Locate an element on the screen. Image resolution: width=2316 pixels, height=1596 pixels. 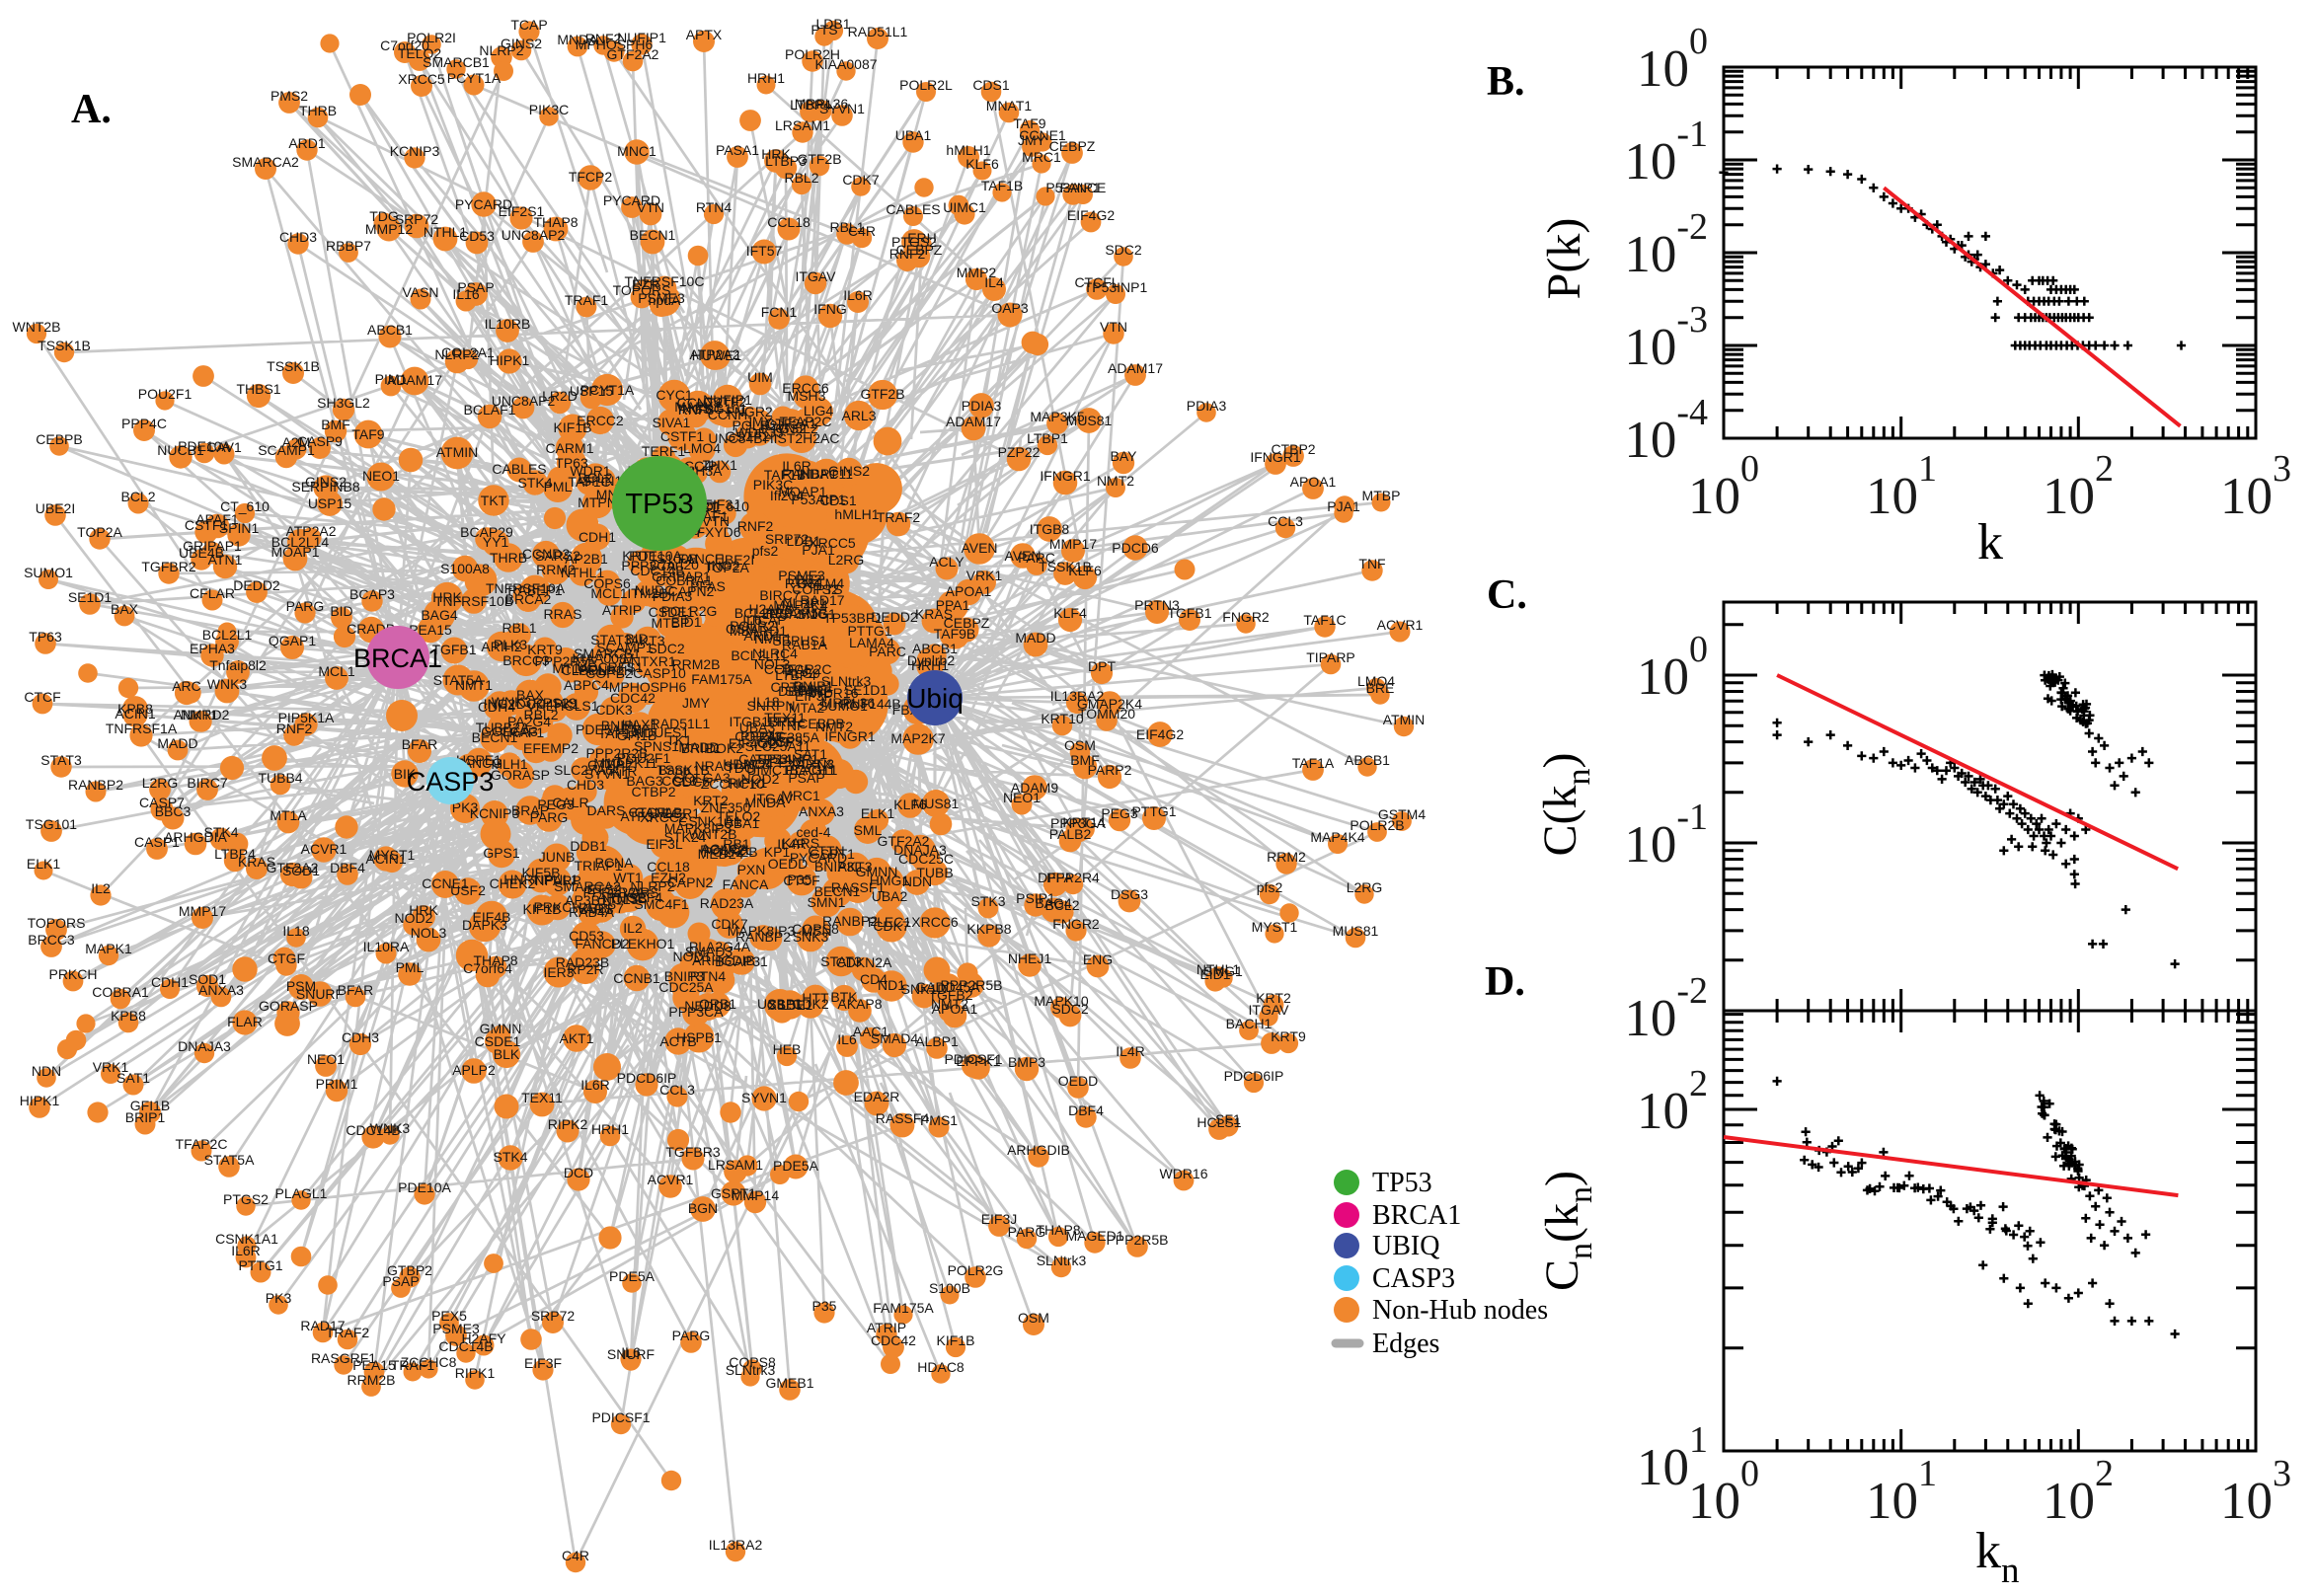
svg-text: GTBP2 is located at coordinates (610, 765).